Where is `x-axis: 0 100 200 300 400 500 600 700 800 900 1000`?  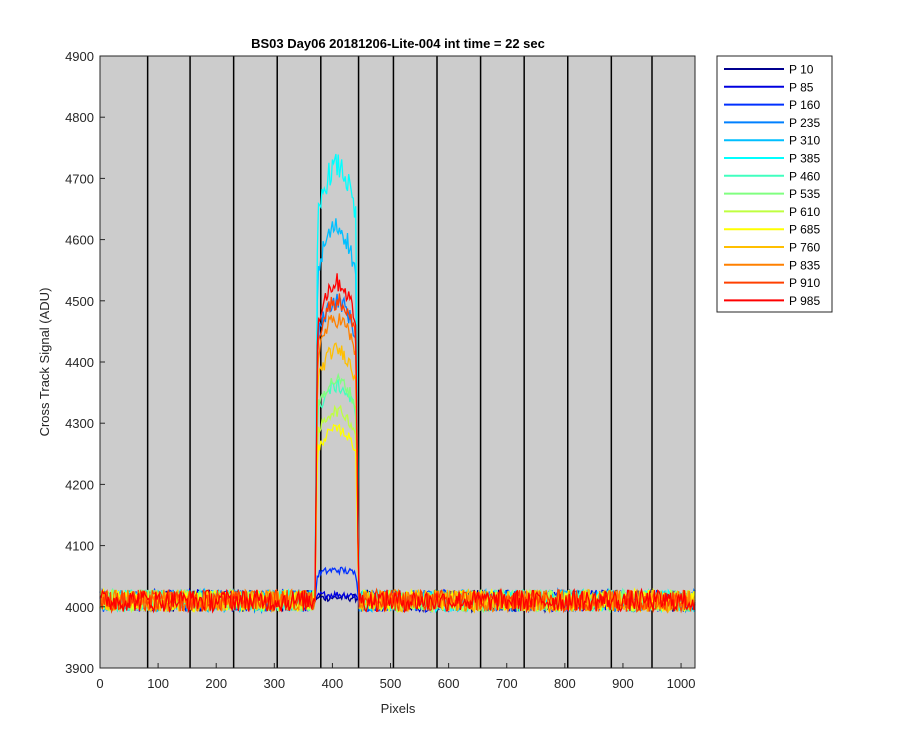
x-axis: 0 100 200 300 400 500 600 700 800 900 1000 is located at coordinates (396, 677).